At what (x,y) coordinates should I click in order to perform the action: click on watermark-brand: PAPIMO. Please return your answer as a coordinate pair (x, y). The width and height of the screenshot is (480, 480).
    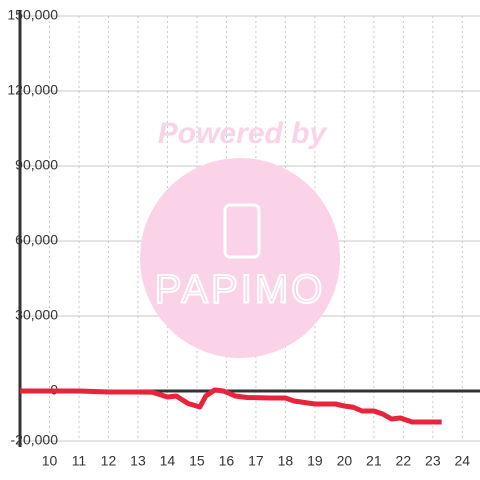
    Looking at the image, I should click on (240, 290).